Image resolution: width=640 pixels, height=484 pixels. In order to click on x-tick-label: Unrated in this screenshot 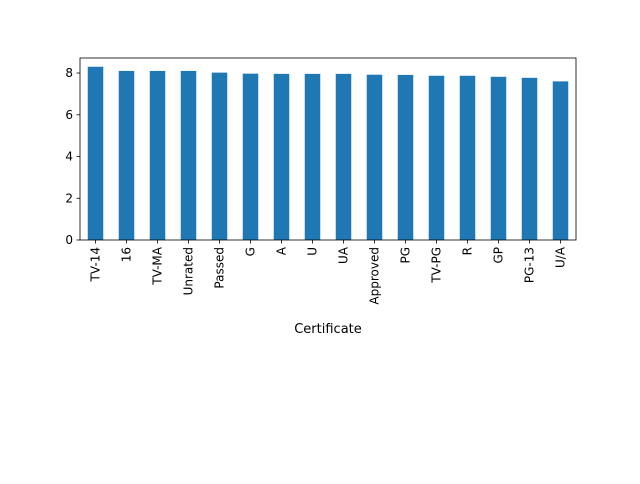, I will do `click(189, 271)`.